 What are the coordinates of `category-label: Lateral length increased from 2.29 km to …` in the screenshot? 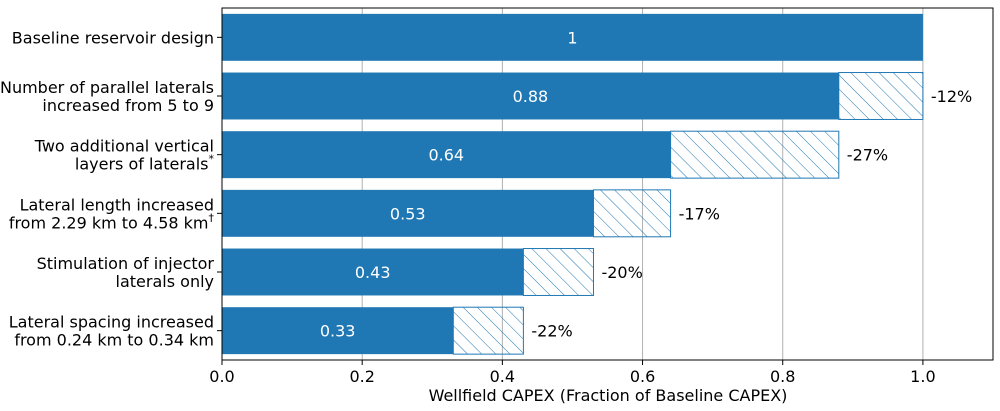 It's located at (112, 213).